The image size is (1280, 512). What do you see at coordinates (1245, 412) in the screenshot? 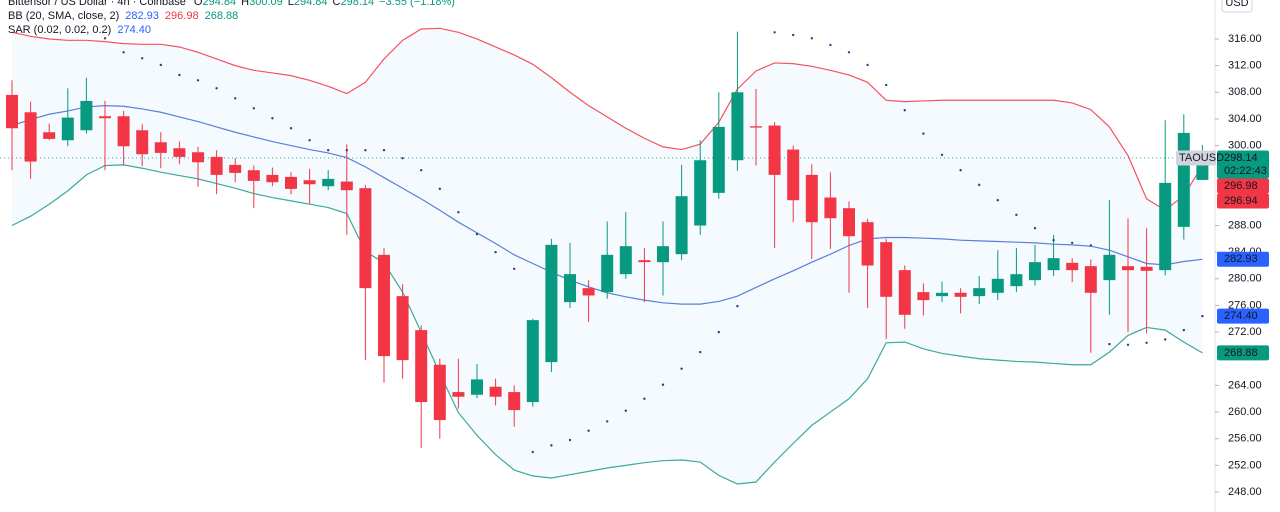
I see `y-tick-label: 260.00` at bounding box center [1245, 412].